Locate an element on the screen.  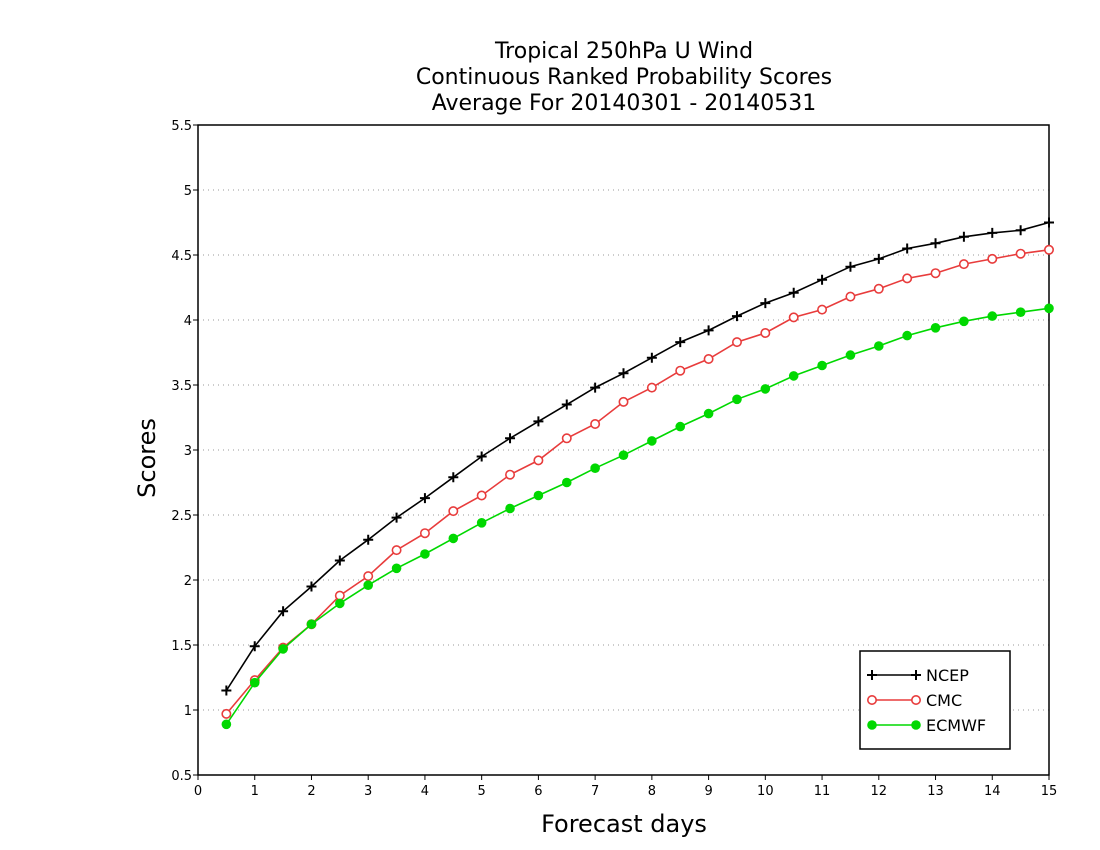
x-tick-label: 10 is located at coordinates (765, 791).